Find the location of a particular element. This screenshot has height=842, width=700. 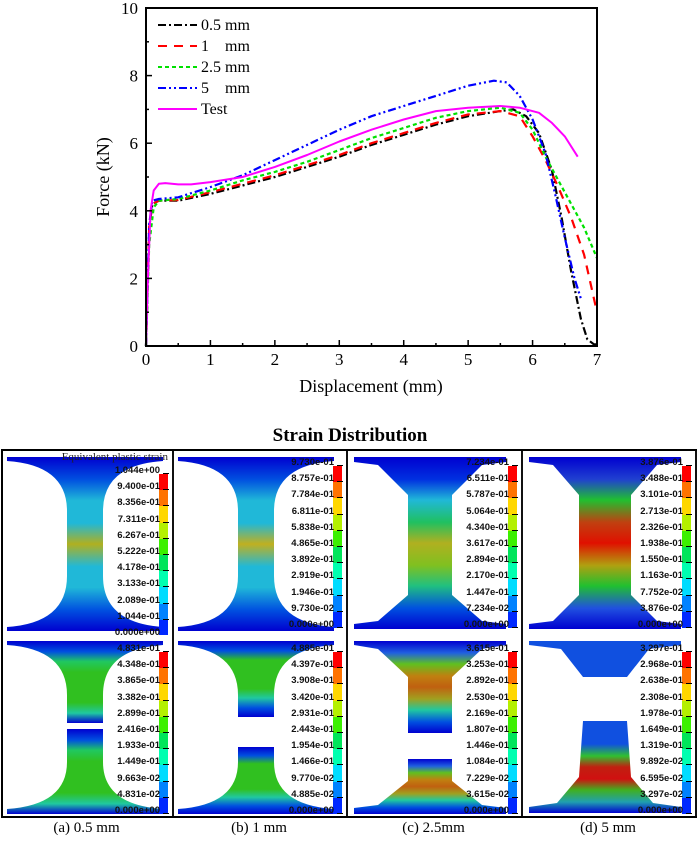

legend-value: 1.447e-01 is located at coordinates (492, 592).